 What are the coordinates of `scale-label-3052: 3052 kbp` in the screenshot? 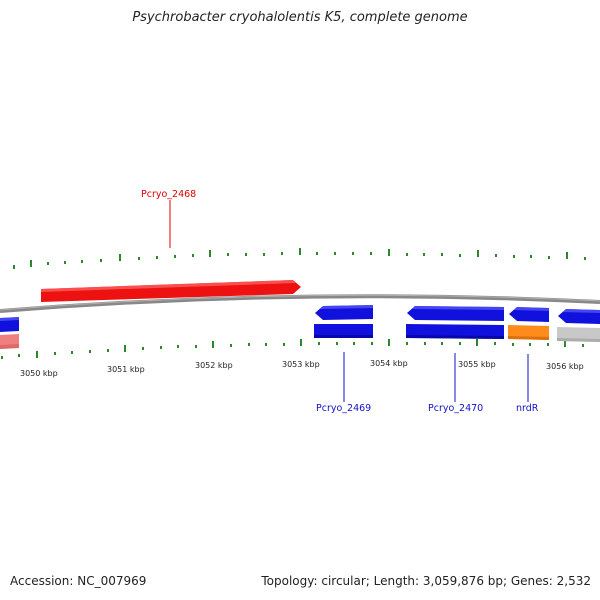 It's located at (214, 365).